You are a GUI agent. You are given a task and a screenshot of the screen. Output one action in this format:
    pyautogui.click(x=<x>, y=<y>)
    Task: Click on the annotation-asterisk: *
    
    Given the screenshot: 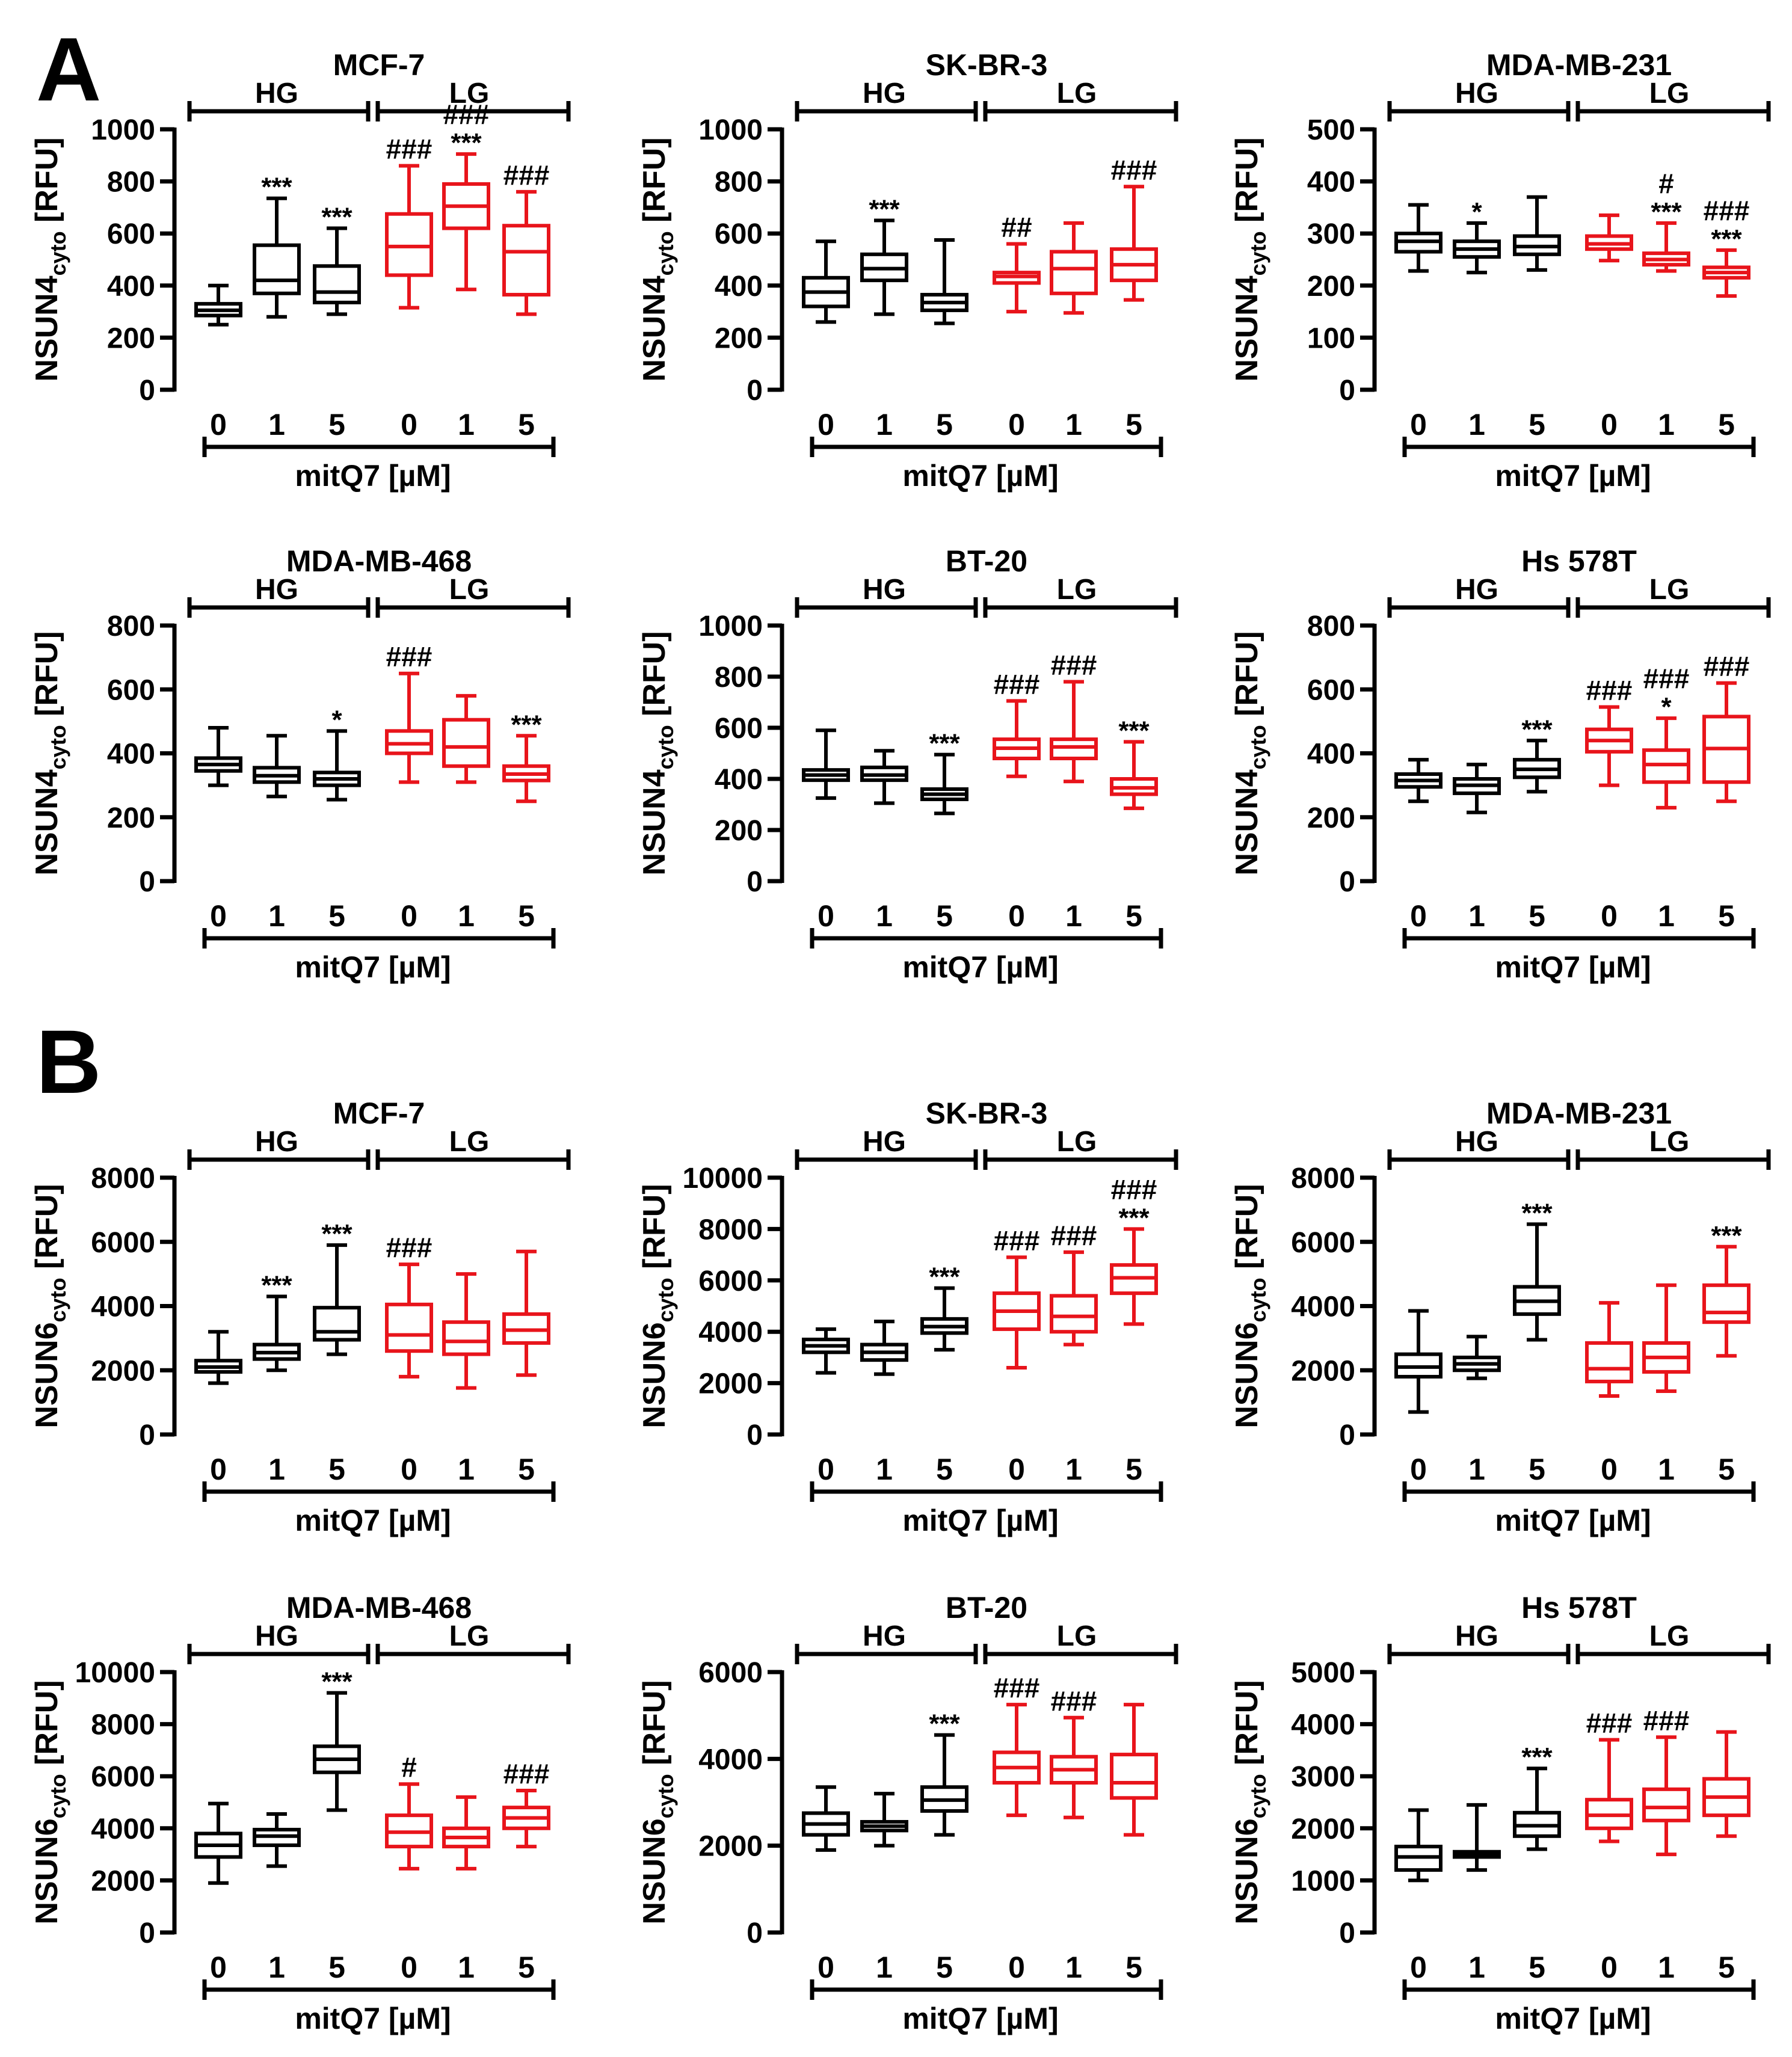 What is the action you would take?
    pyautogui.click(x=1666, y=707)
    